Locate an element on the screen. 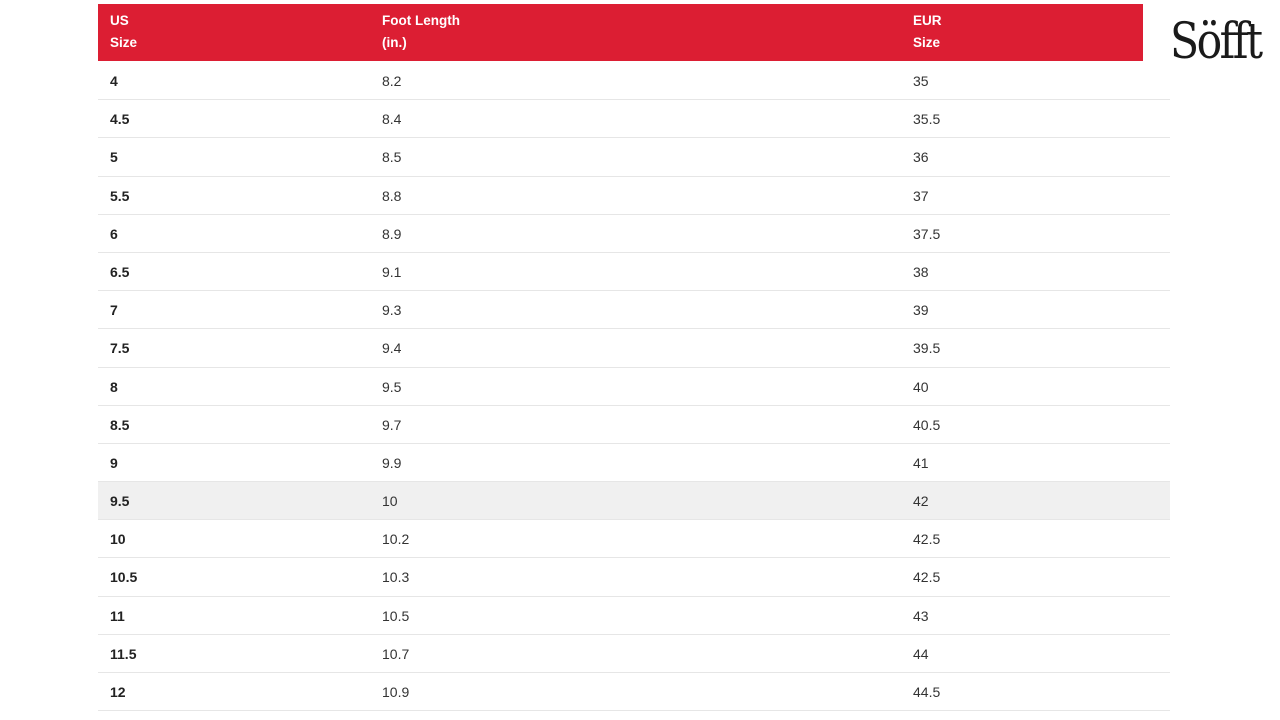 The height and width of the screenshot is (720, 1280). foot-length-cell: 8.8 is located at coordinates (392, 195).